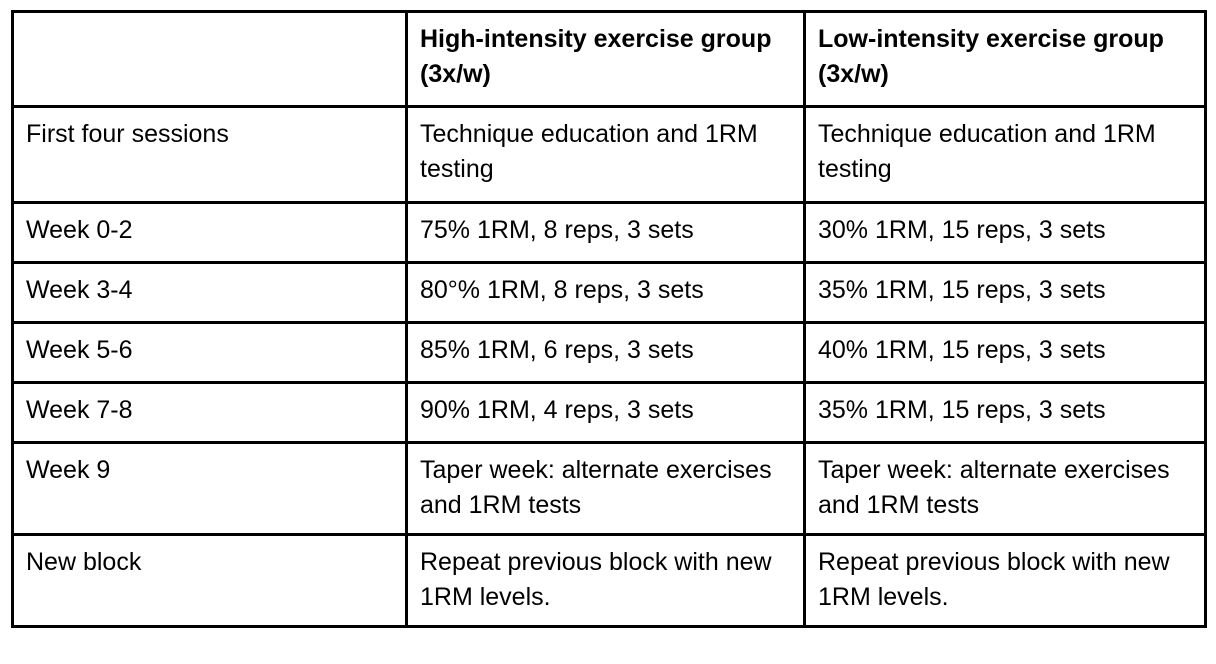  Describe the element at coordinates (209, 59) in the screenshot. I see `corner-header-cell` at that location.